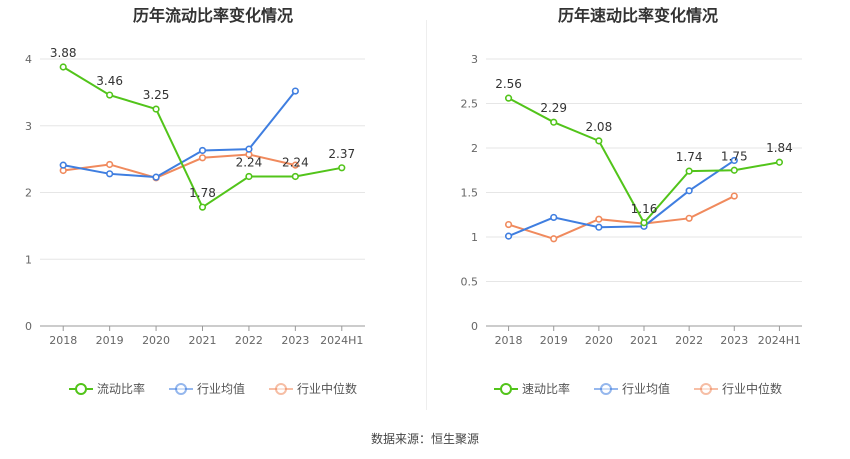  What do you see at coordinates (212, 15) in the screenshot?
I see `chart-title: 历年流动比率变化情况` at bounding box center [212, 15].